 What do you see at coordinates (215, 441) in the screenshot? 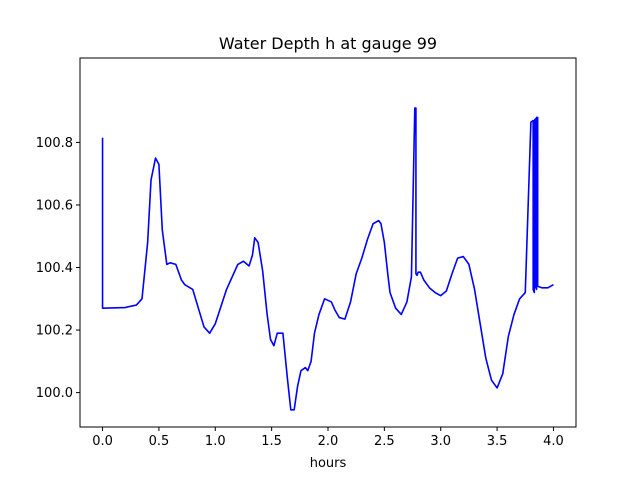
I see `x-tick-label: 1.0` at bounding box center [215, 441].